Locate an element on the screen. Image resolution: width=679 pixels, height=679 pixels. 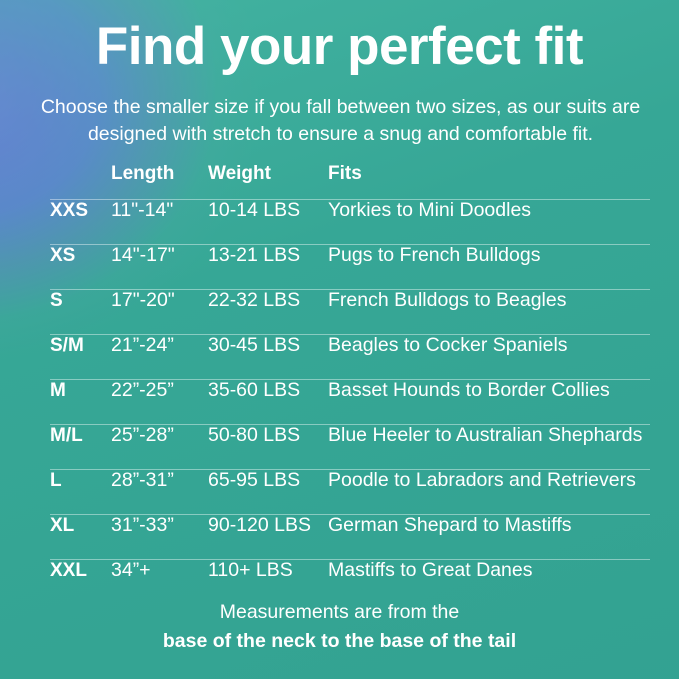
cell-weight: 30-45 LBS is located at coordinates (254, 345).